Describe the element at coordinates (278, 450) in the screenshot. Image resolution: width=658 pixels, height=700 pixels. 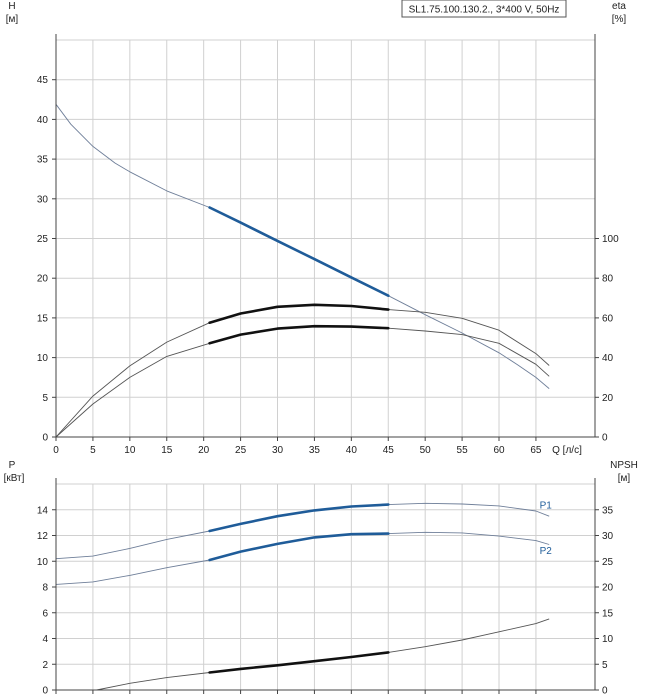
I see `x-tick-label: 30` at that location.